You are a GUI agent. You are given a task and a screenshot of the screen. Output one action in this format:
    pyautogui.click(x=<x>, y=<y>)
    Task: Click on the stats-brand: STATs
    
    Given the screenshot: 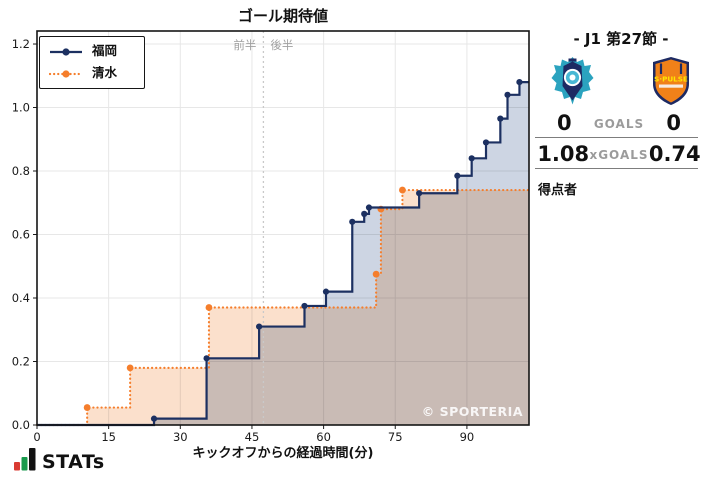 What is the action you would take?
    pyautogui.click(x=59, y=458)
    